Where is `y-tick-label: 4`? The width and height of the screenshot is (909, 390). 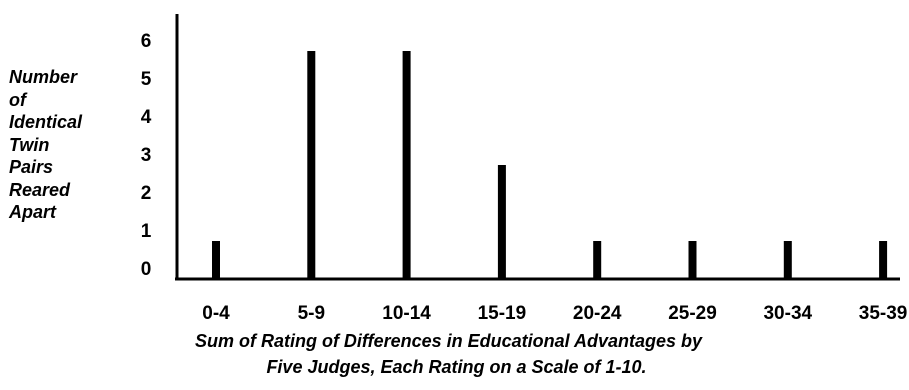 y-tick-label: 4 is located at coordinates (146, 117).